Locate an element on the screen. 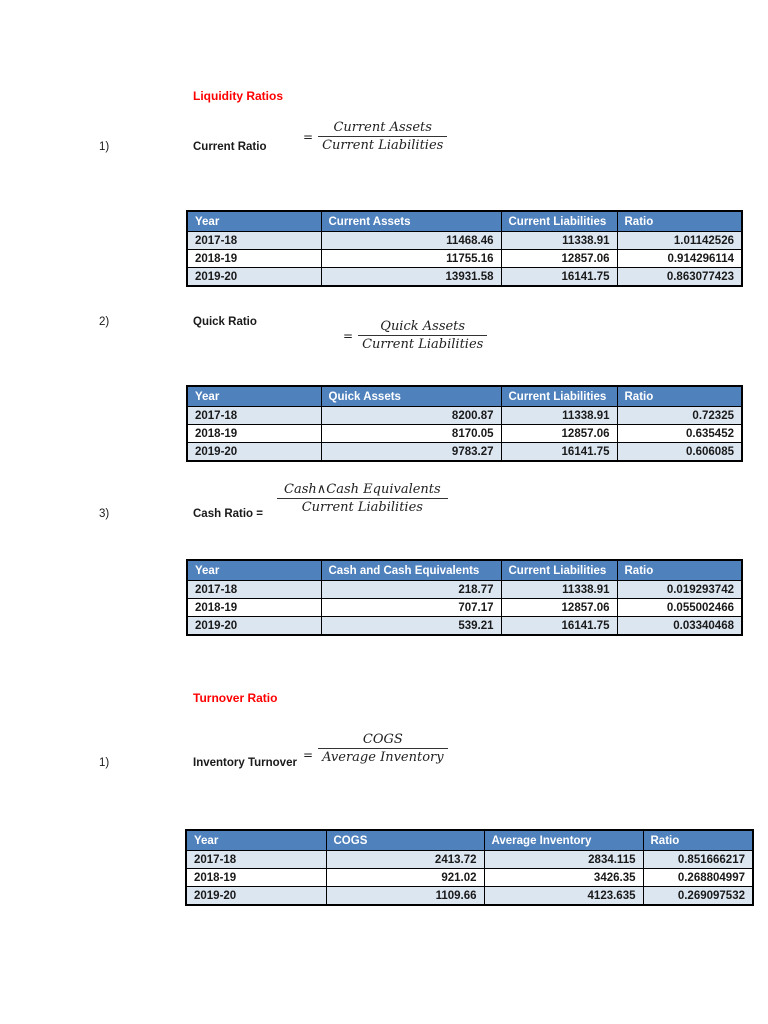  value-cell: 1.01142526 is located at coordinates (679, 240).